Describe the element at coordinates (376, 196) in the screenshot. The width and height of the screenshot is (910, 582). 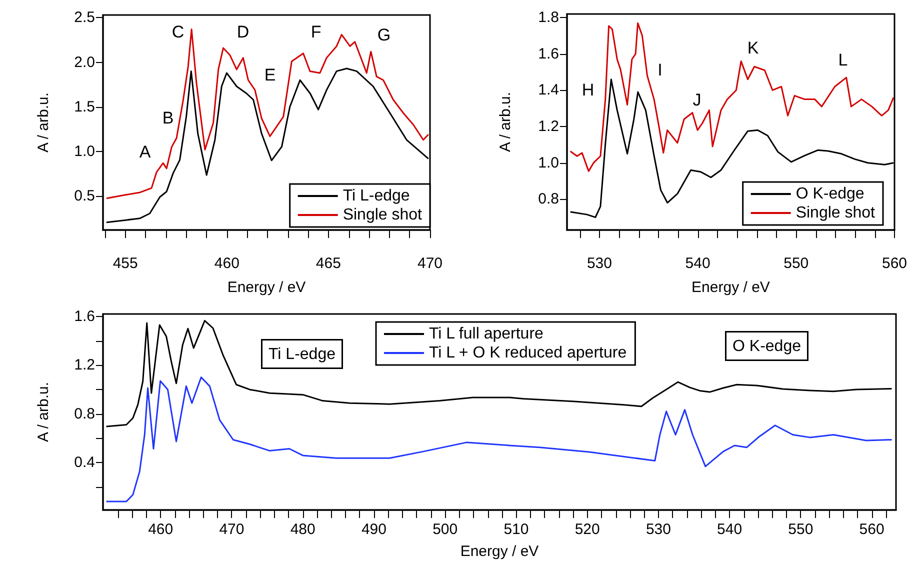
I see `legend-label: Ti L-edge` at that location.